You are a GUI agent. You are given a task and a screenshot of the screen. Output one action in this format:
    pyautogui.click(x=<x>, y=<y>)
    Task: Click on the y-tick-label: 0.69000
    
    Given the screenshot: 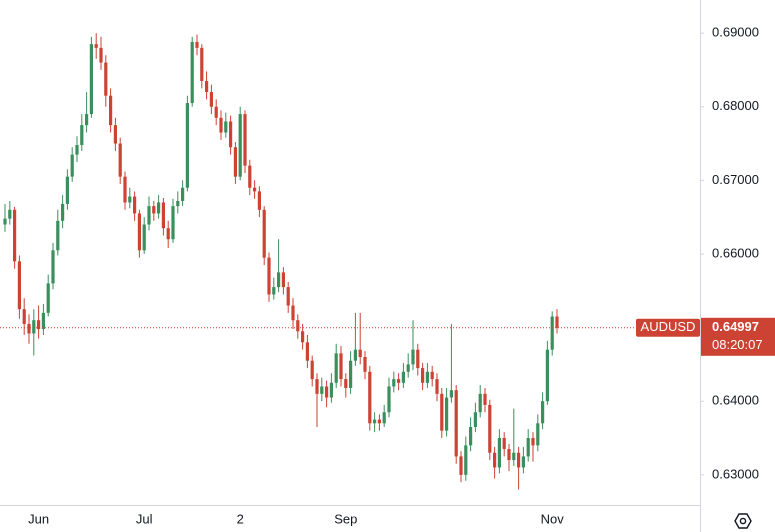 What is the action you would take?
    pyautogui.click(x=735, y=32)
    